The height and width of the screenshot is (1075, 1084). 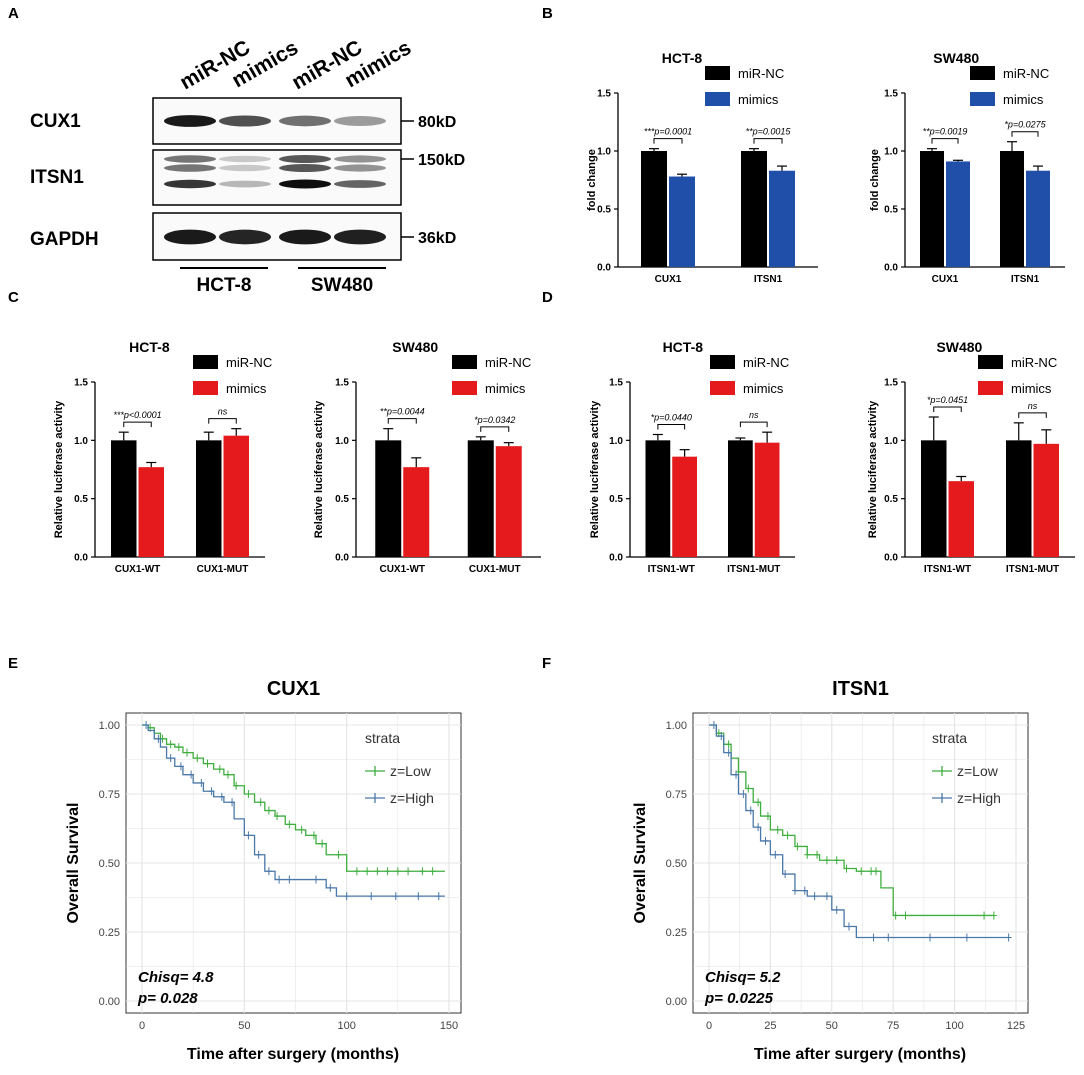 I want to click on bar-b2-mimics-itsn1, so click(x=1038, y=218).